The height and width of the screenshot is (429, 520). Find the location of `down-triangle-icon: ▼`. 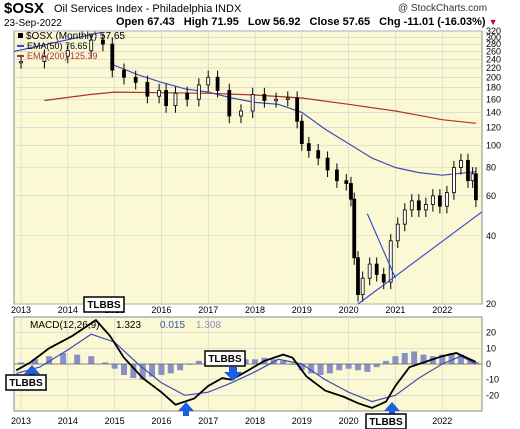

down-triangle-icon: ▼ is located at coordinates (493, 22).